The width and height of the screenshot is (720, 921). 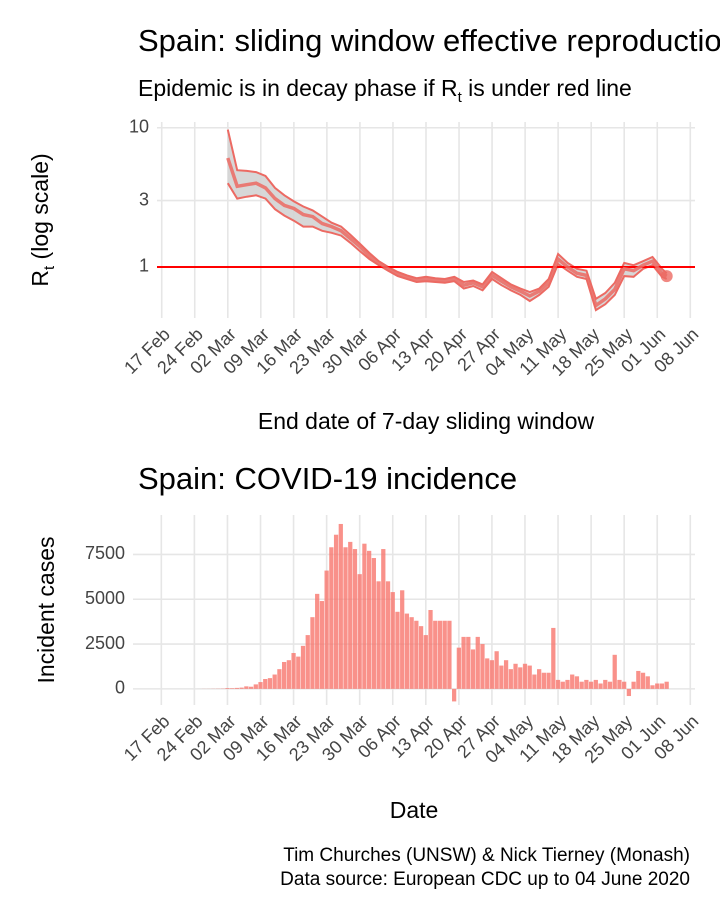 What do you see at coordinates (460, 97) in the screenshot?
I see `text-part: t` at bounding box center [460, 97].